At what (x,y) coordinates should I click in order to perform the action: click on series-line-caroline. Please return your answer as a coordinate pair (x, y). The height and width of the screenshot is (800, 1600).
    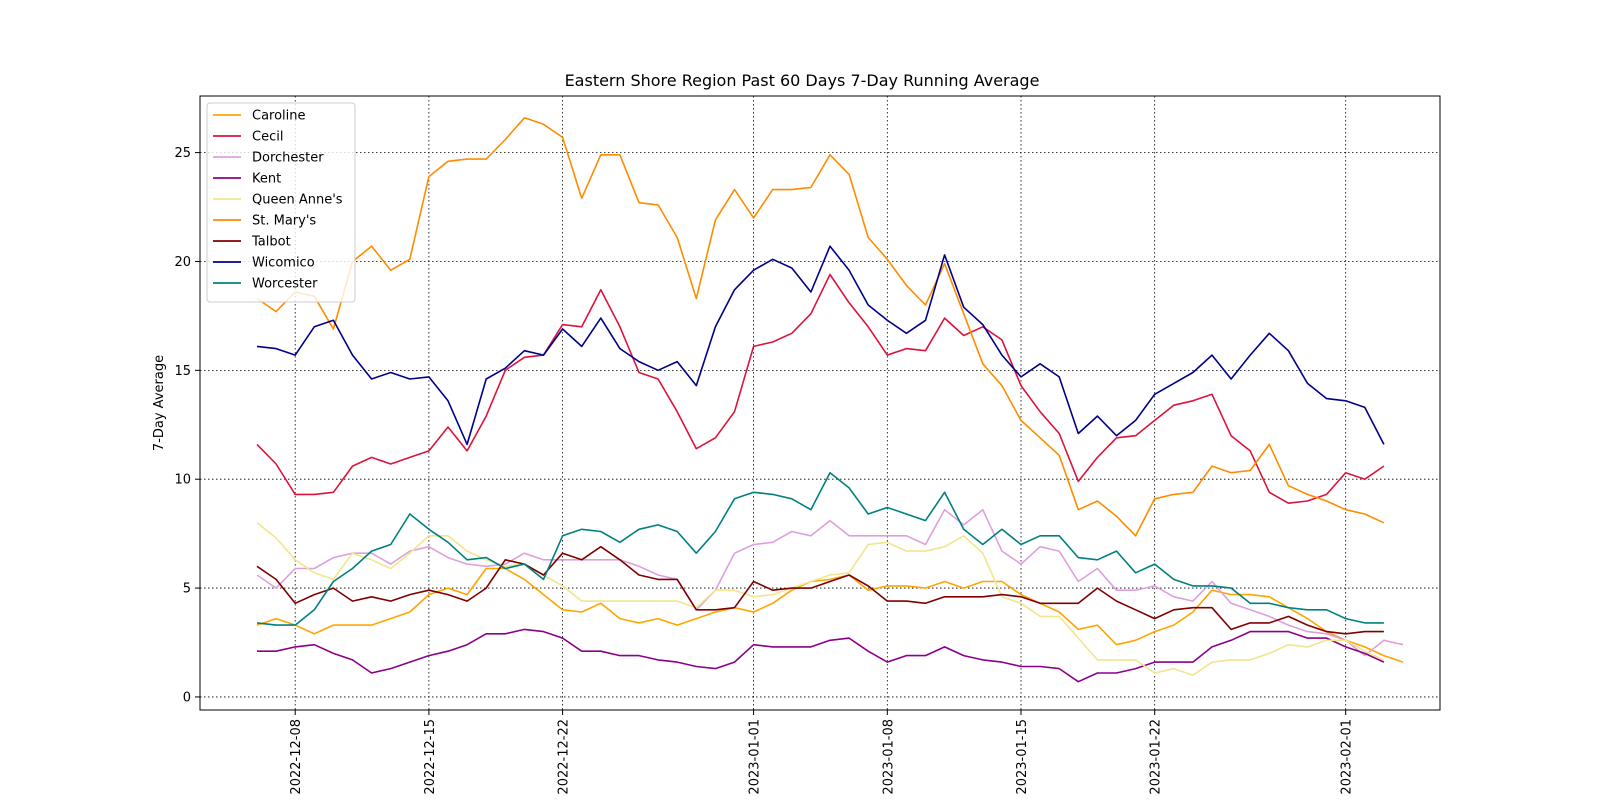
    Looking at the image, I should click on (830, 615).